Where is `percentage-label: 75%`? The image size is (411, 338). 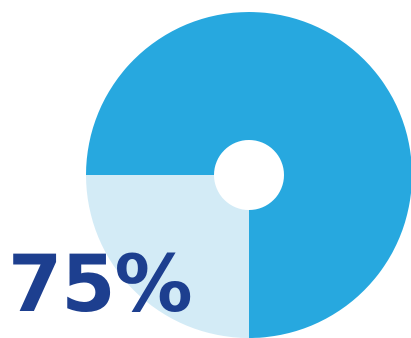
percentage-label: 75% is located at coordinates (100, 285).